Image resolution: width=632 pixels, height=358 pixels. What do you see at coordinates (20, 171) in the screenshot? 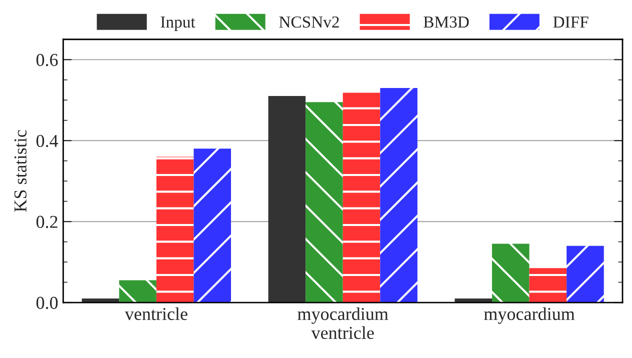
I see `y-axis-title: KS statistic` at bounding box center [20, 171].